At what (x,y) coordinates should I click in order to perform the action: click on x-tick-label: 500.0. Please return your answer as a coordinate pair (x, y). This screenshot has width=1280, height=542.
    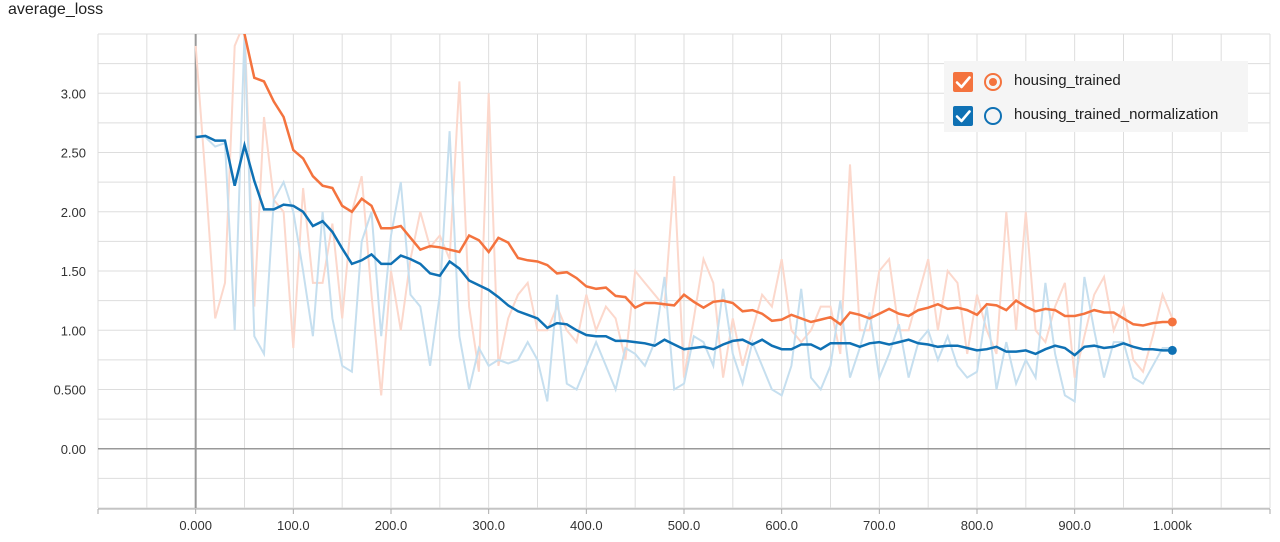
    Looking at the image, I should click on (684, 525).